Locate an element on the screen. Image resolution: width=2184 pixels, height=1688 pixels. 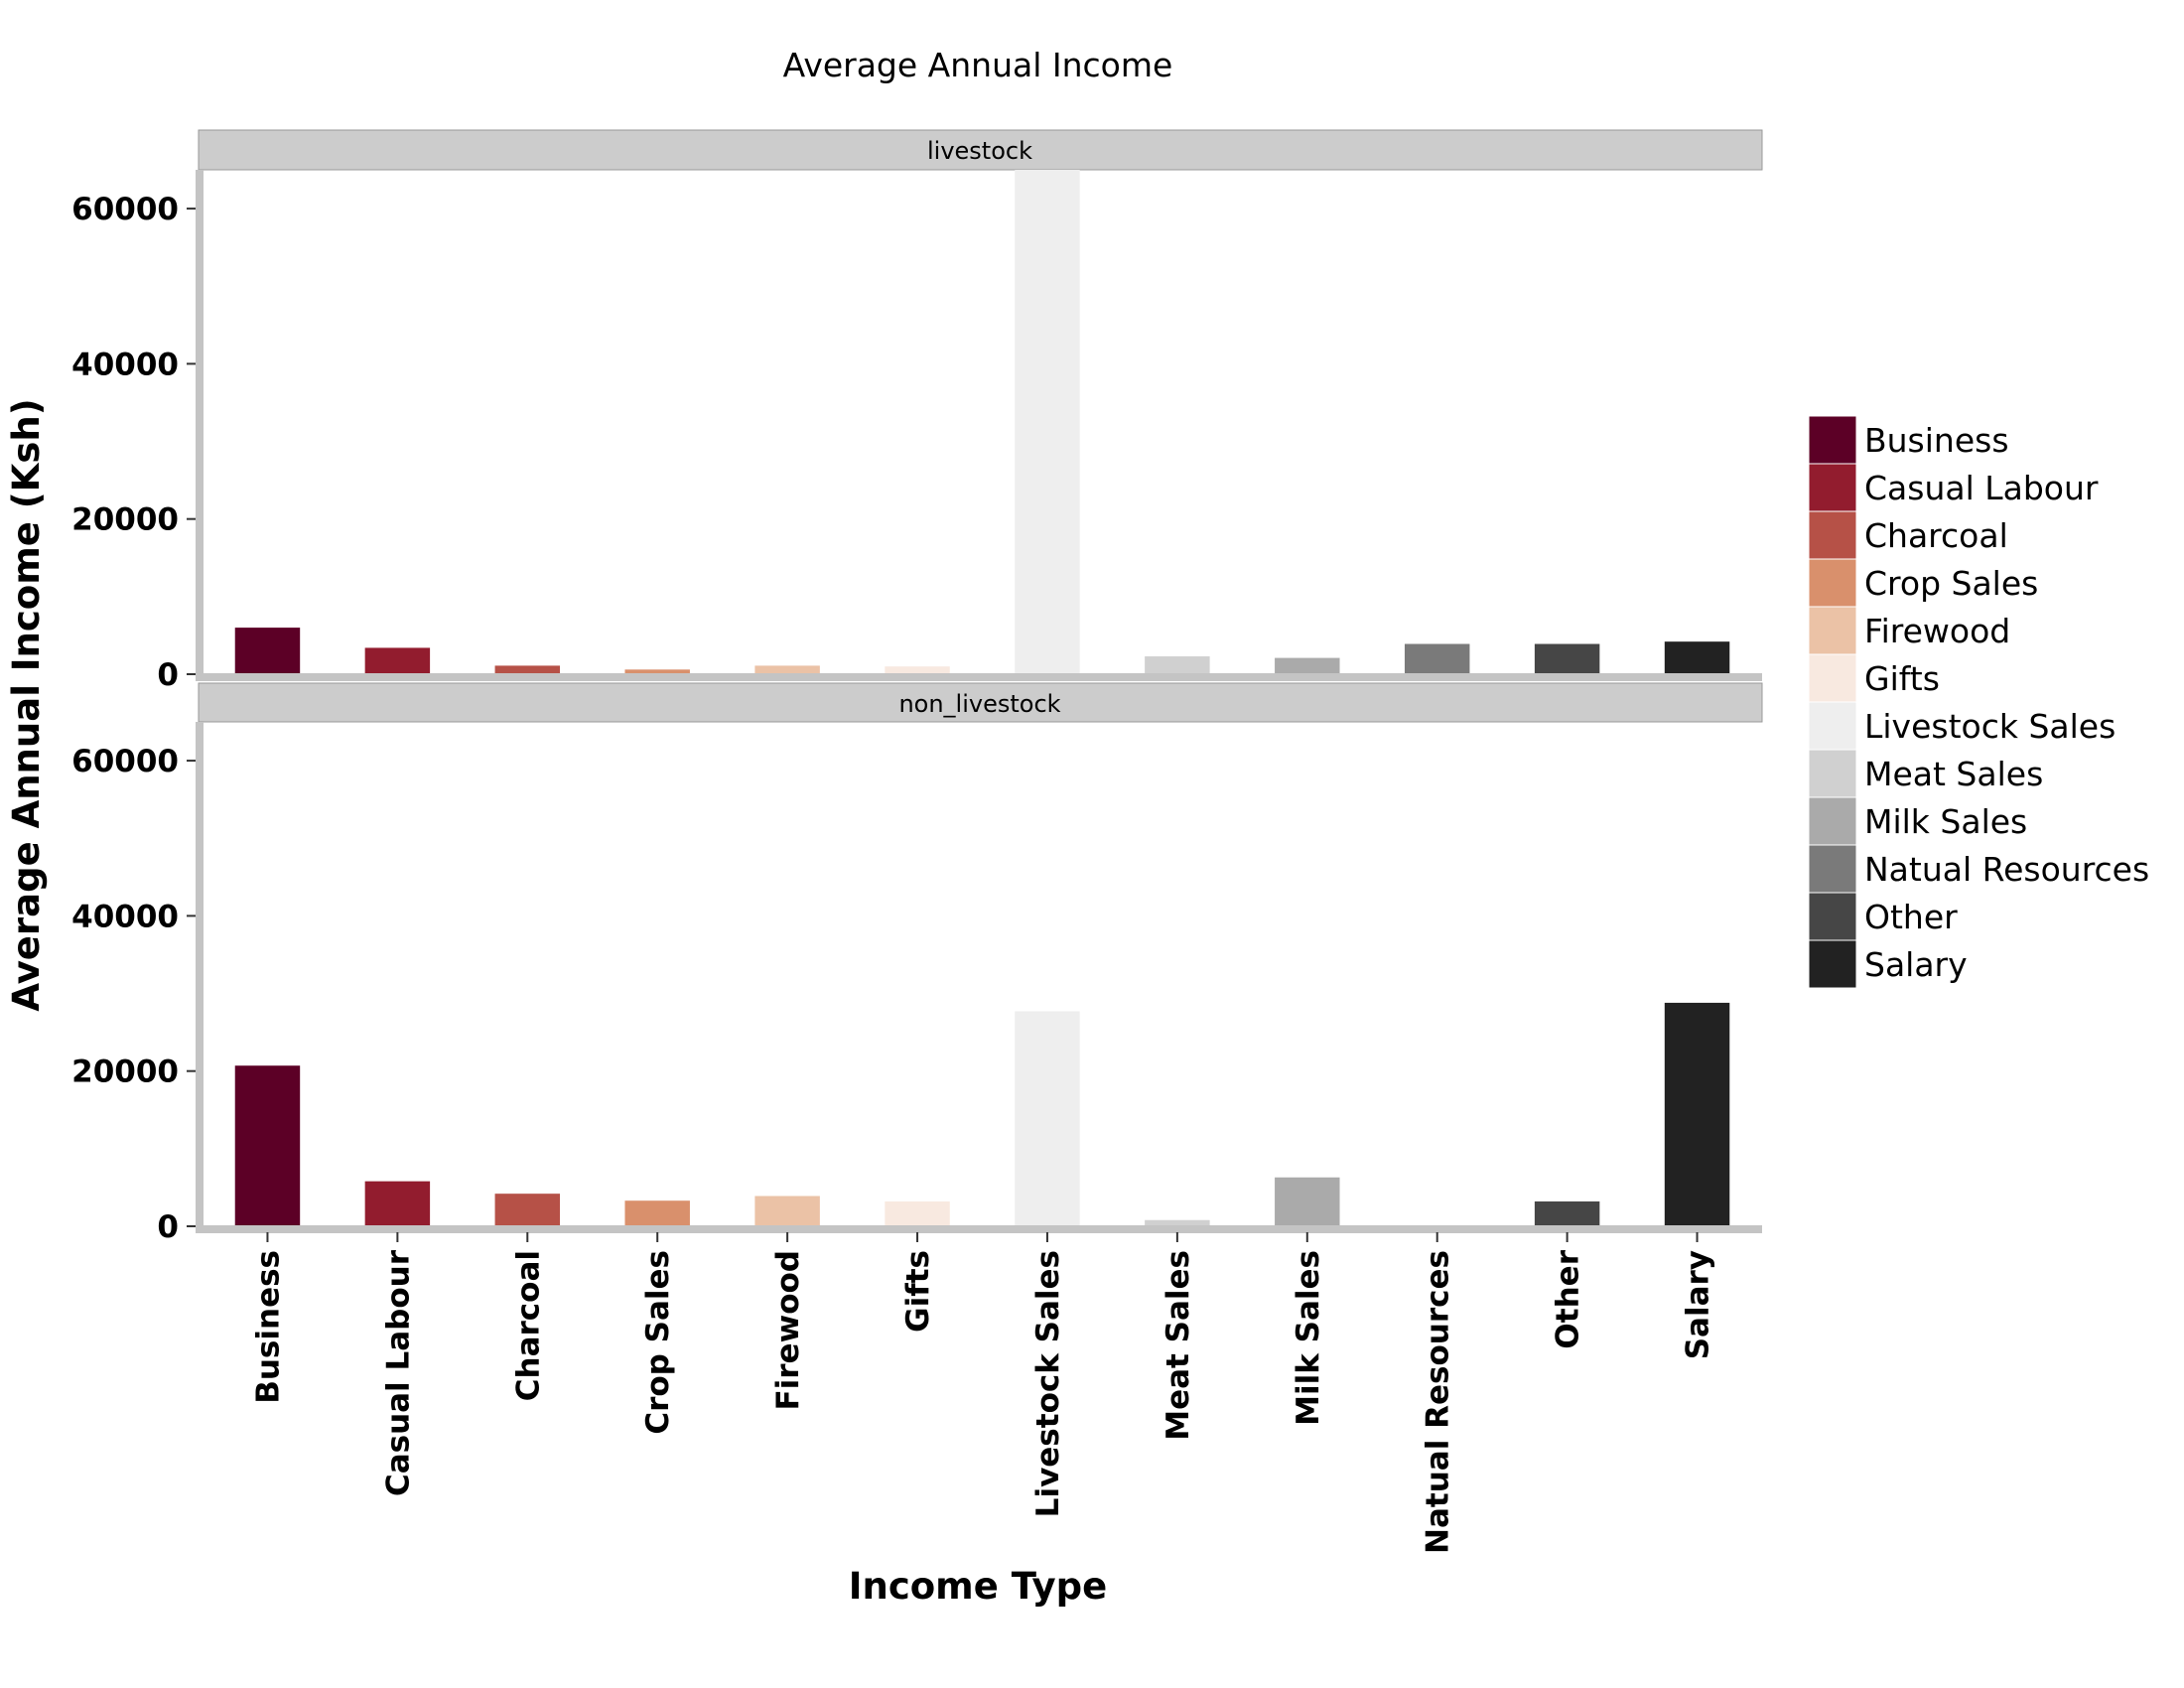
legend-item: Charcoal is located at coordinates (1908, 535).